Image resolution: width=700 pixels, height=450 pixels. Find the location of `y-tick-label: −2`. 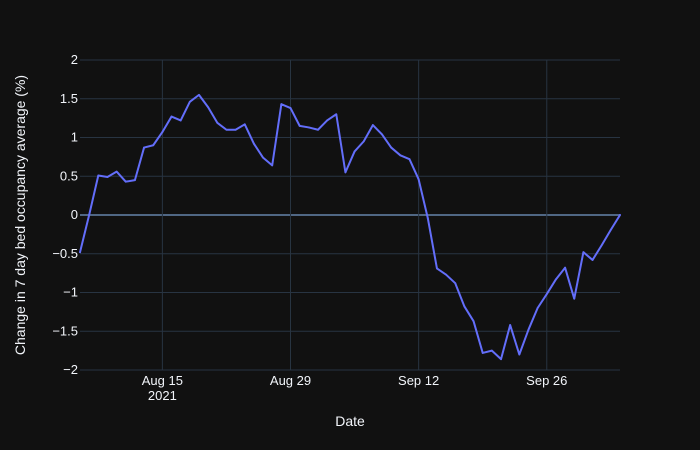

y-tick-label: −2 is located at coordinates (70, 369).